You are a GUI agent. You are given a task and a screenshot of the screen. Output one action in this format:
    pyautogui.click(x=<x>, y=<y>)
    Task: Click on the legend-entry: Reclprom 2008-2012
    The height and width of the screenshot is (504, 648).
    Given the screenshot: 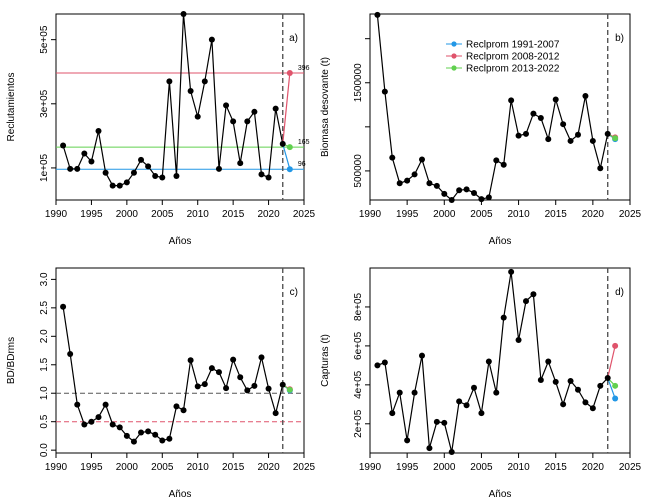 What is the action you would take?
    pyautogui.click(x=513, y=57)
    